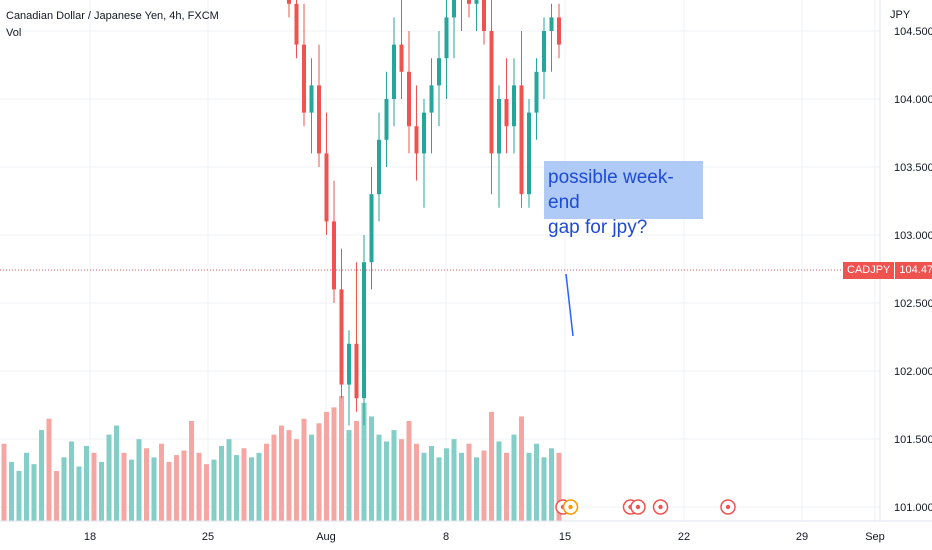 The width and height of the screenshot is (932, 550). What do you see at coordinates (326, 537) in the screenshot?
I see `x-tick-label: Aug` at bounding box center [326, 537].